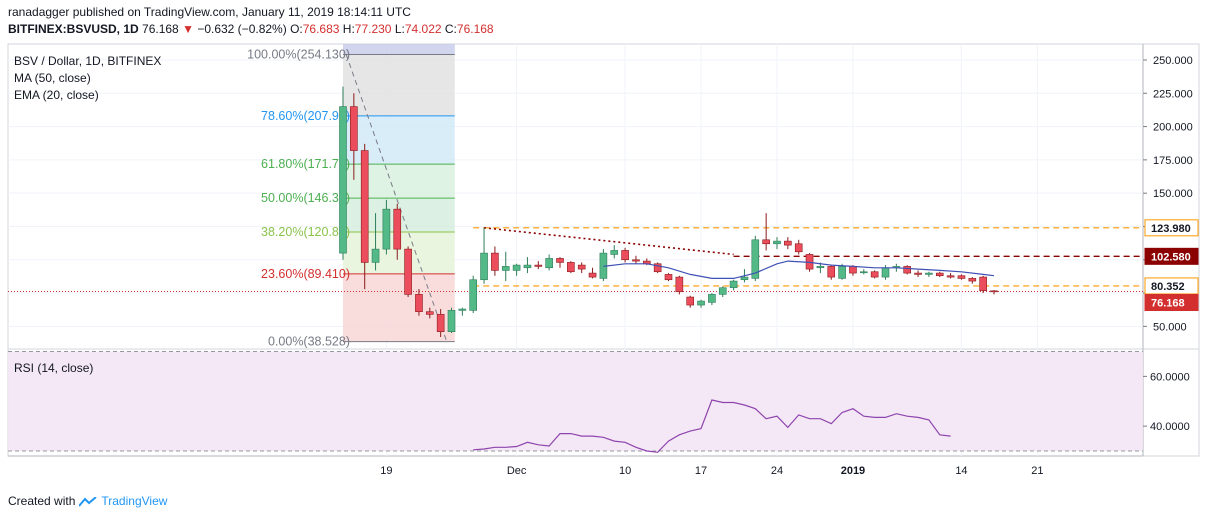  Describe the element at coordinates (305, 164) in the screenshot. I see `fib-level-label: 61.80%(171.77)` at that location.